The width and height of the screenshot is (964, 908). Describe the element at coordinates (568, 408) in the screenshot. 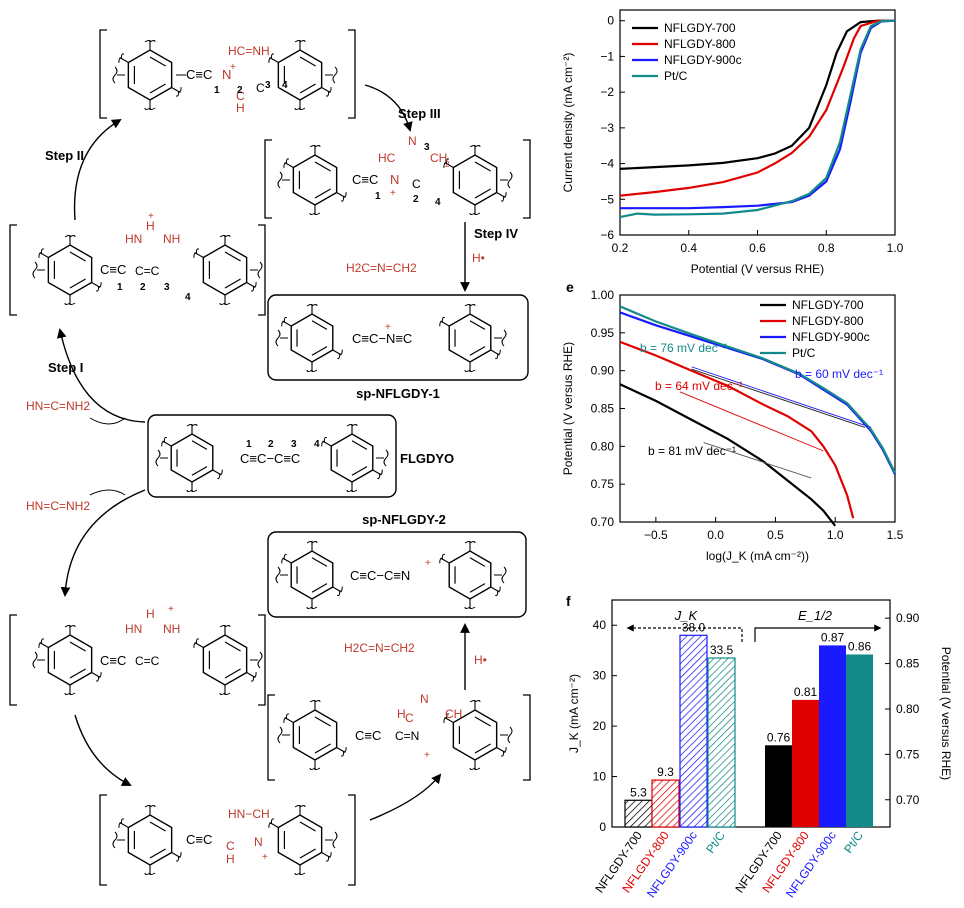

I see `y-axis-label: Potential (V versus RHE)` at that location.